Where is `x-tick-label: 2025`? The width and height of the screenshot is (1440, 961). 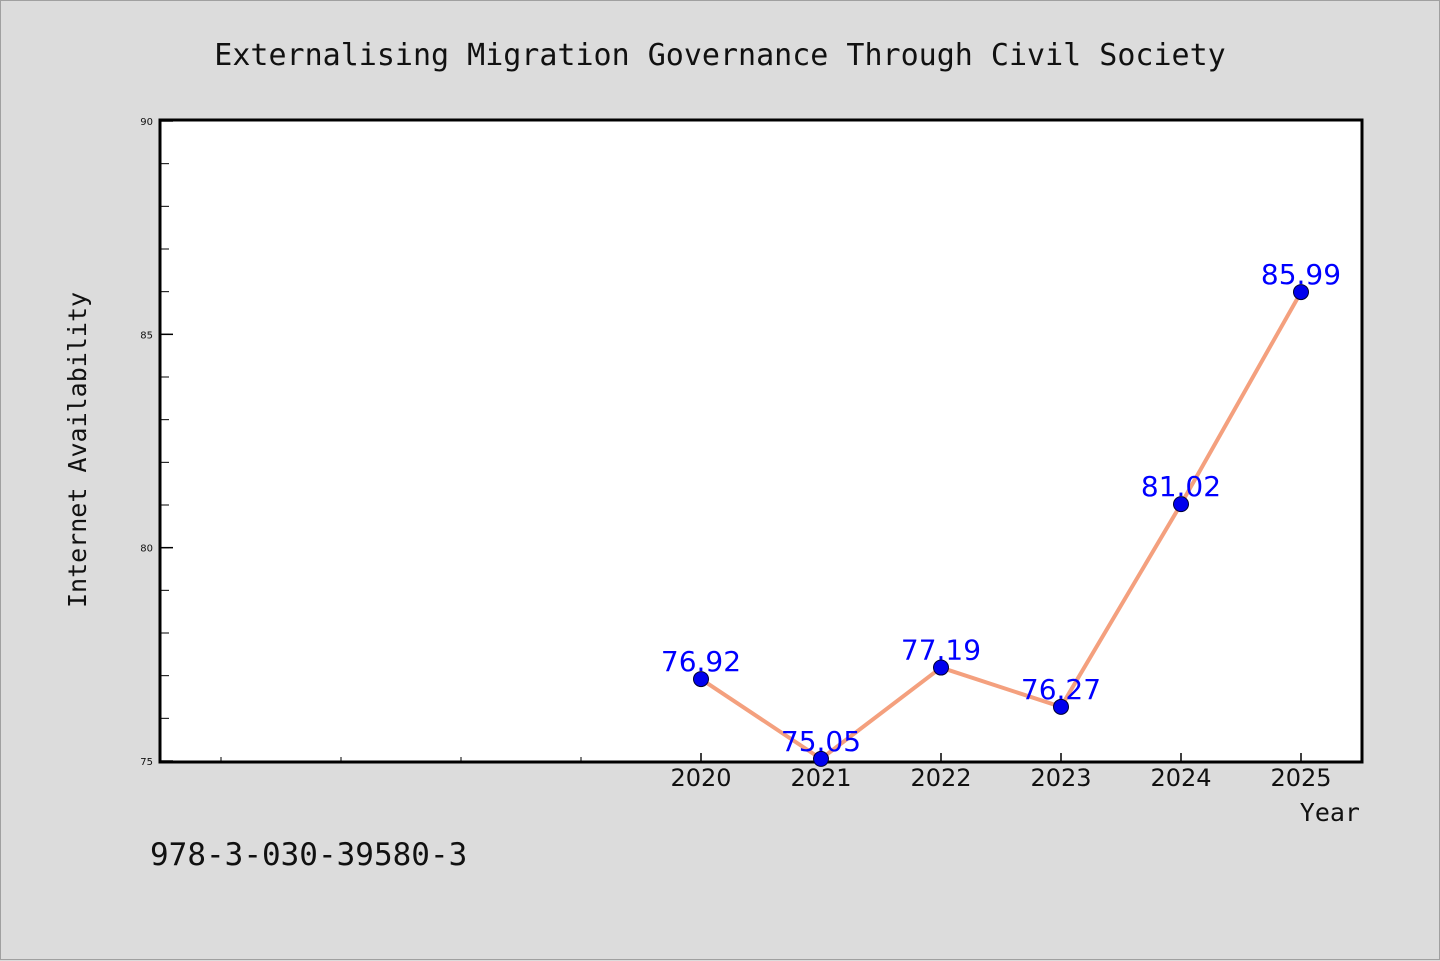
x-tick-label: 2025 is located at coordinates (1300, 778).